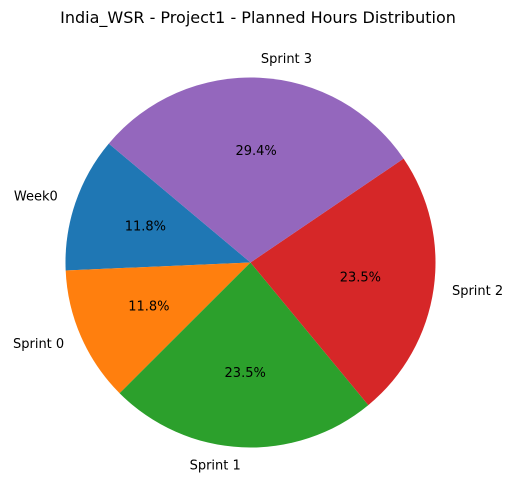 Image resolution: width=516 pixels, height=504 pixels. I want to click on slice-label-sprint-0: Sprint 0, so click(38, 344).